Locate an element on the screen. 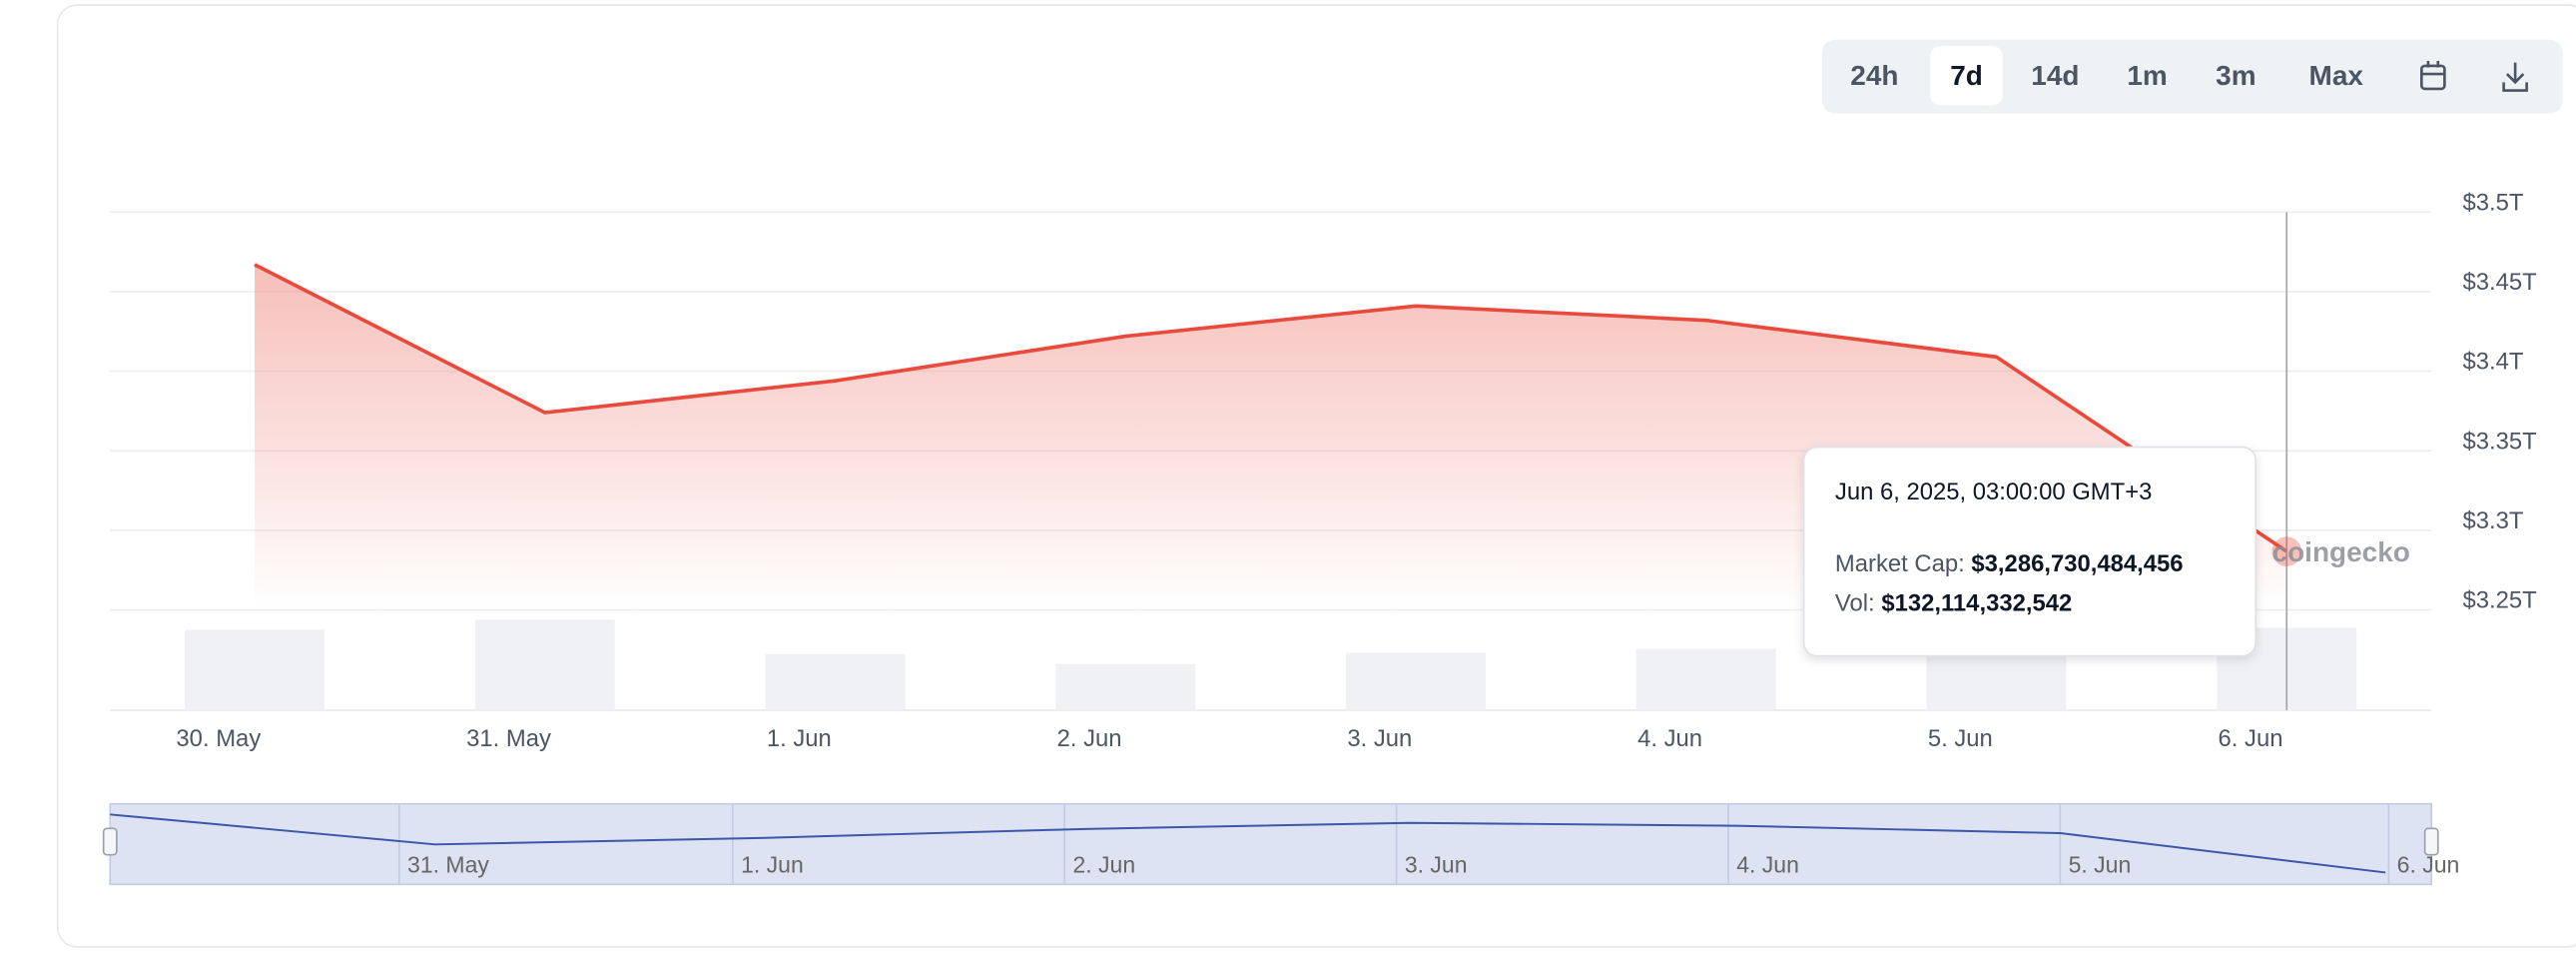  navigator-label: 2. Jun is located at coordinates (1103, 864).